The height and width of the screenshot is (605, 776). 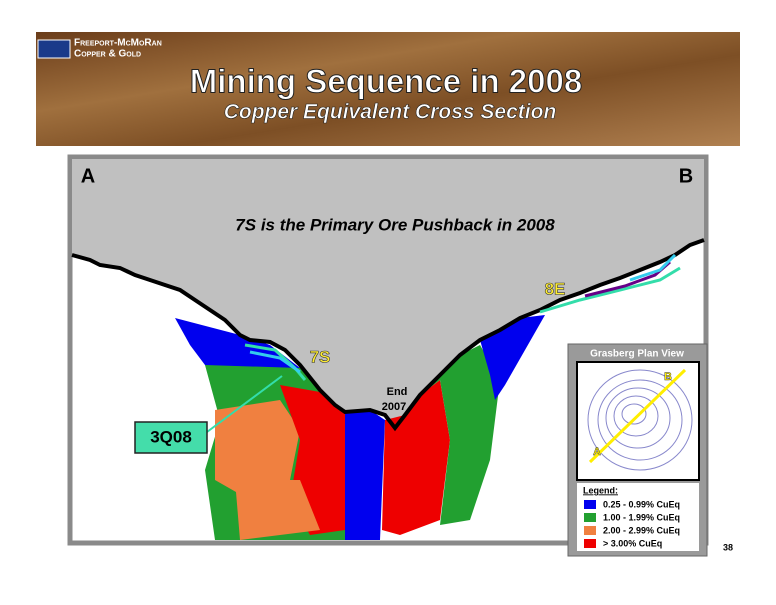 I want to click on plan-label: A, so click(x=597, y=452).